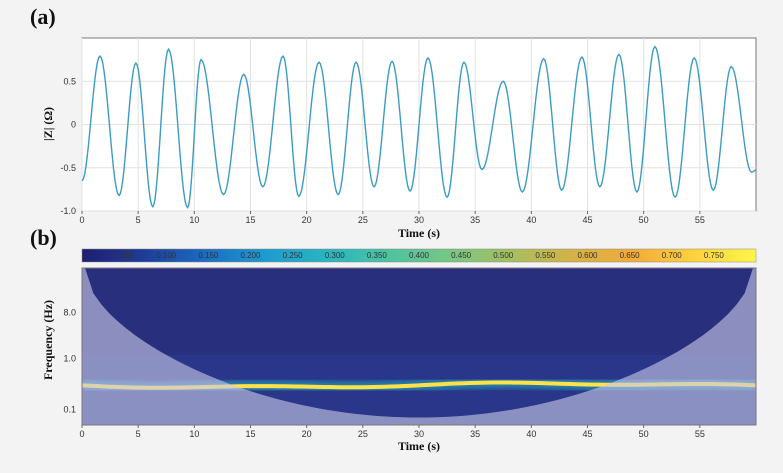 The height and width of the screenshot is (473, 783). I want to click on panel-b-y-ticks: 8.0 1.0 0.1, so click(69, 361).